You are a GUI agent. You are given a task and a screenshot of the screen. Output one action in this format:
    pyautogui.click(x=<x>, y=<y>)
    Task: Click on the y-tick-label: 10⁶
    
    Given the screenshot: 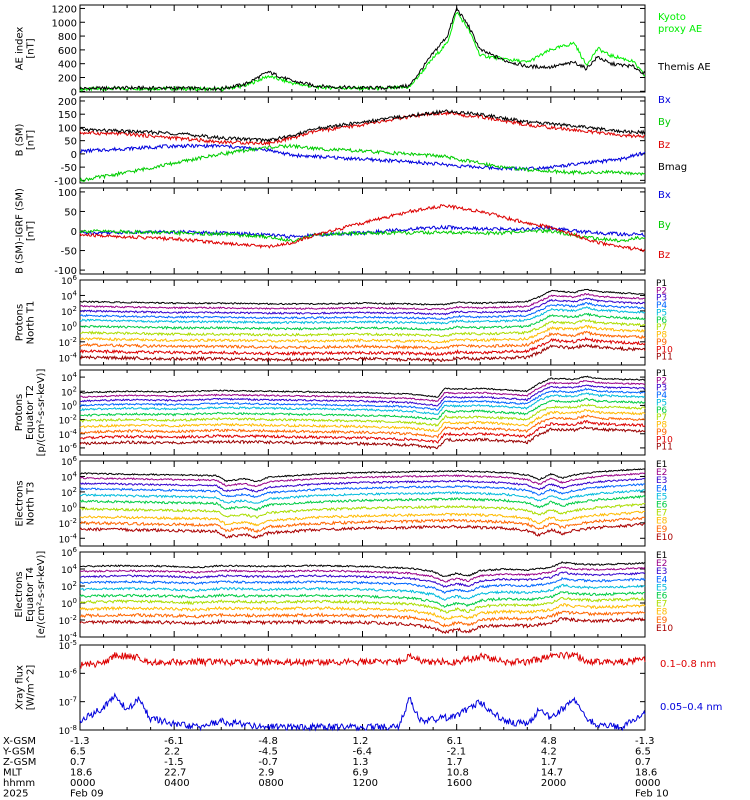 What is the action you would take?
    pyautogui.click(x=69, y=552)
    